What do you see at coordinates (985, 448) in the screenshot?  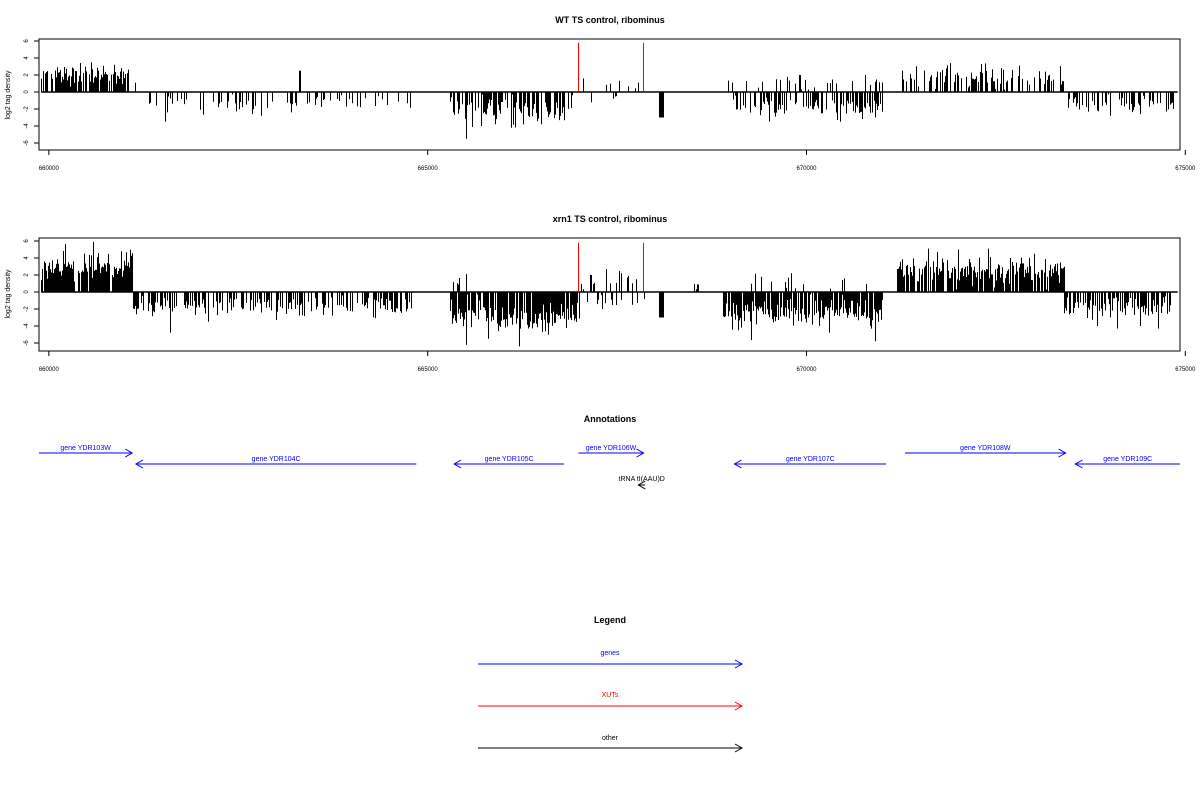 I see `feature-label: gene YDR108W` at bounding box center [985, 448].